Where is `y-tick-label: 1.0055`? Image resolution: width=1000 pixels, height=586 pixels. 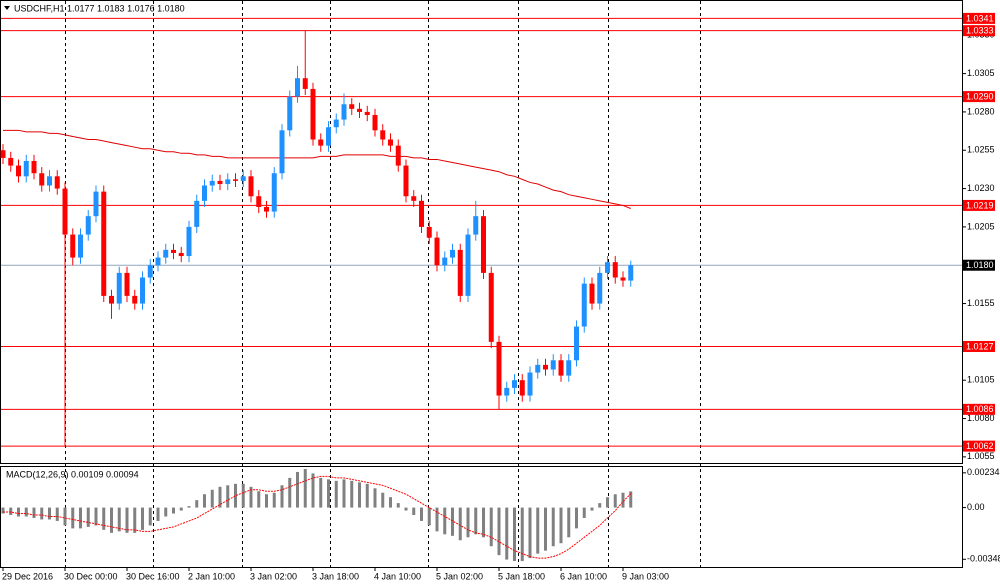
y-tick-label: 1.0055 is located at coordinates (981, 456).